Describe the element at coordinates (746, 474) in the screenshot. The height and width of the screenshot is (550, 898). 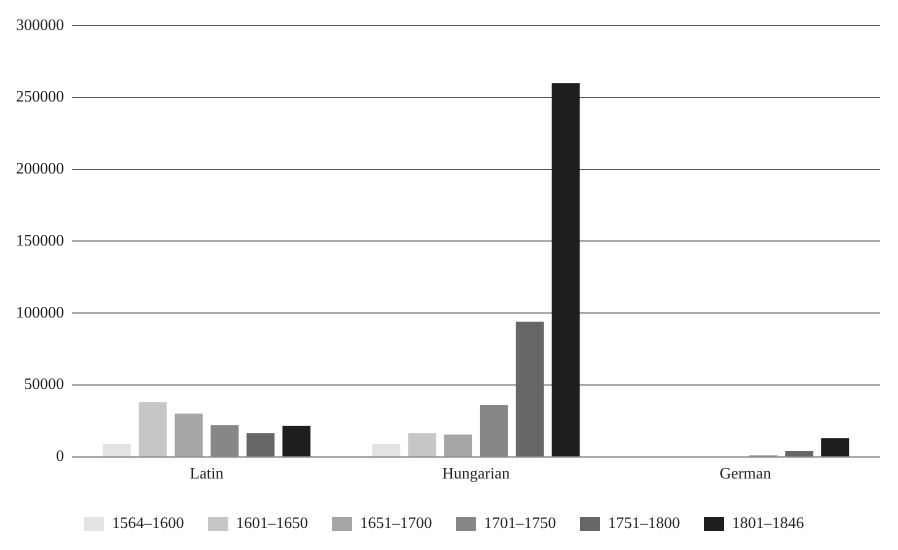
I see `x-tick-label: German` at that location.